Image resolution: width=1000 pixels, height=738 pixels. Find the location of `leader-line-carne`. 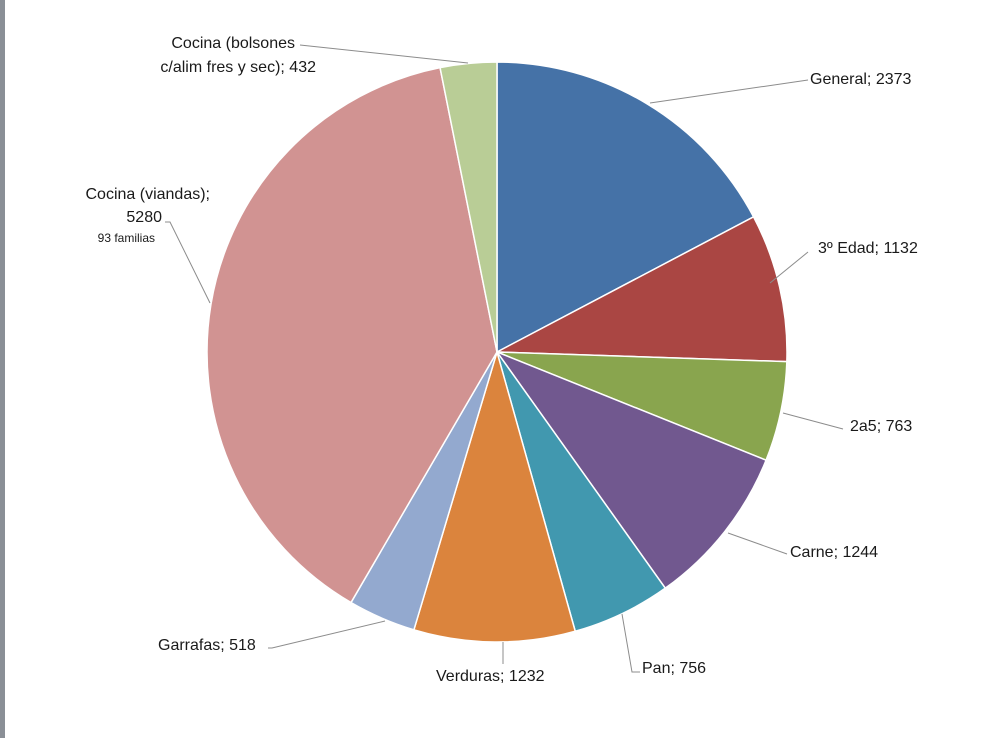

leader-line-carne is located at coordinates (757, 543).